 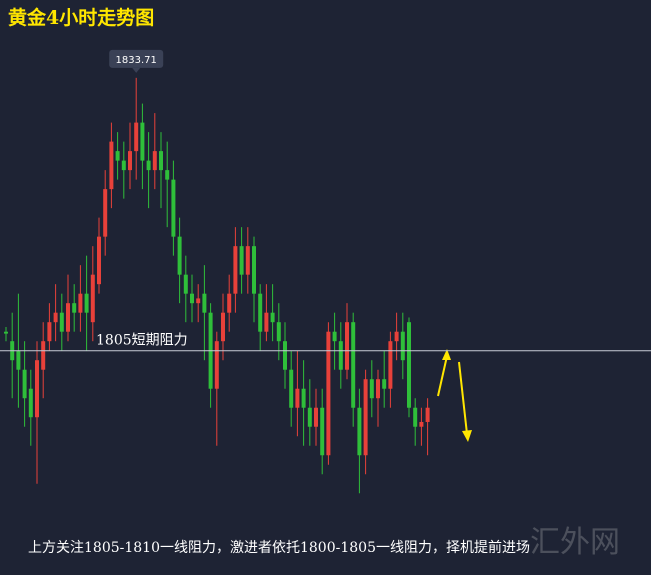 I want to click on high-marker-pointer, so click(x=136, y=70).